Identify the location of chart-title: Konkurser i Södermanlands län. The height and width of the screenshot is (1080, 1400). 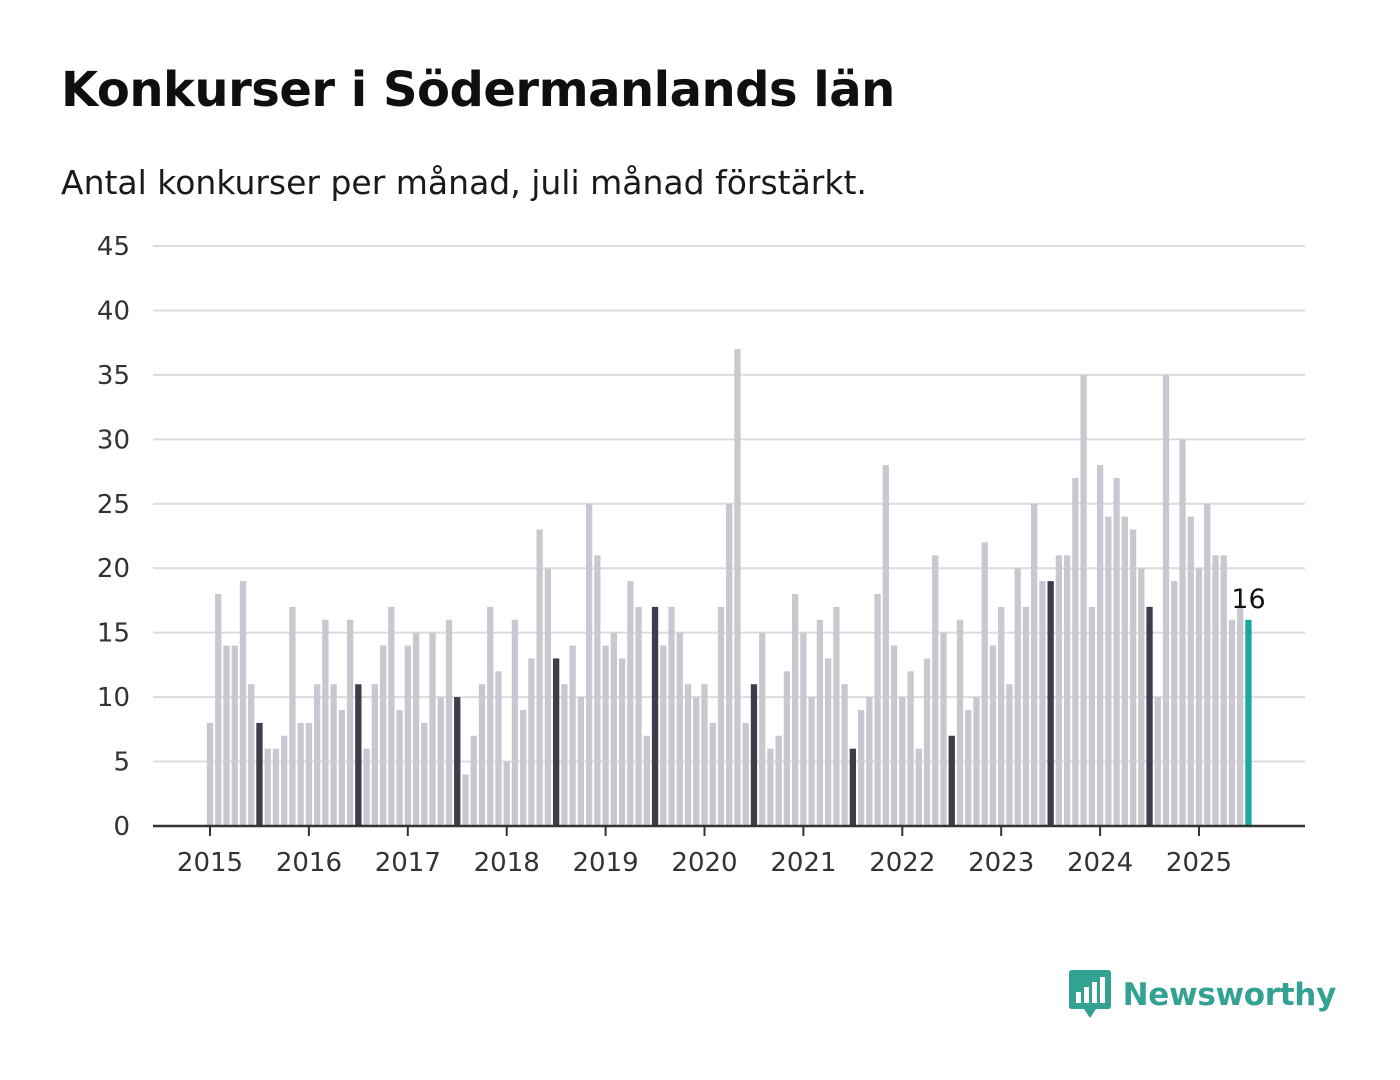
(478, 90).